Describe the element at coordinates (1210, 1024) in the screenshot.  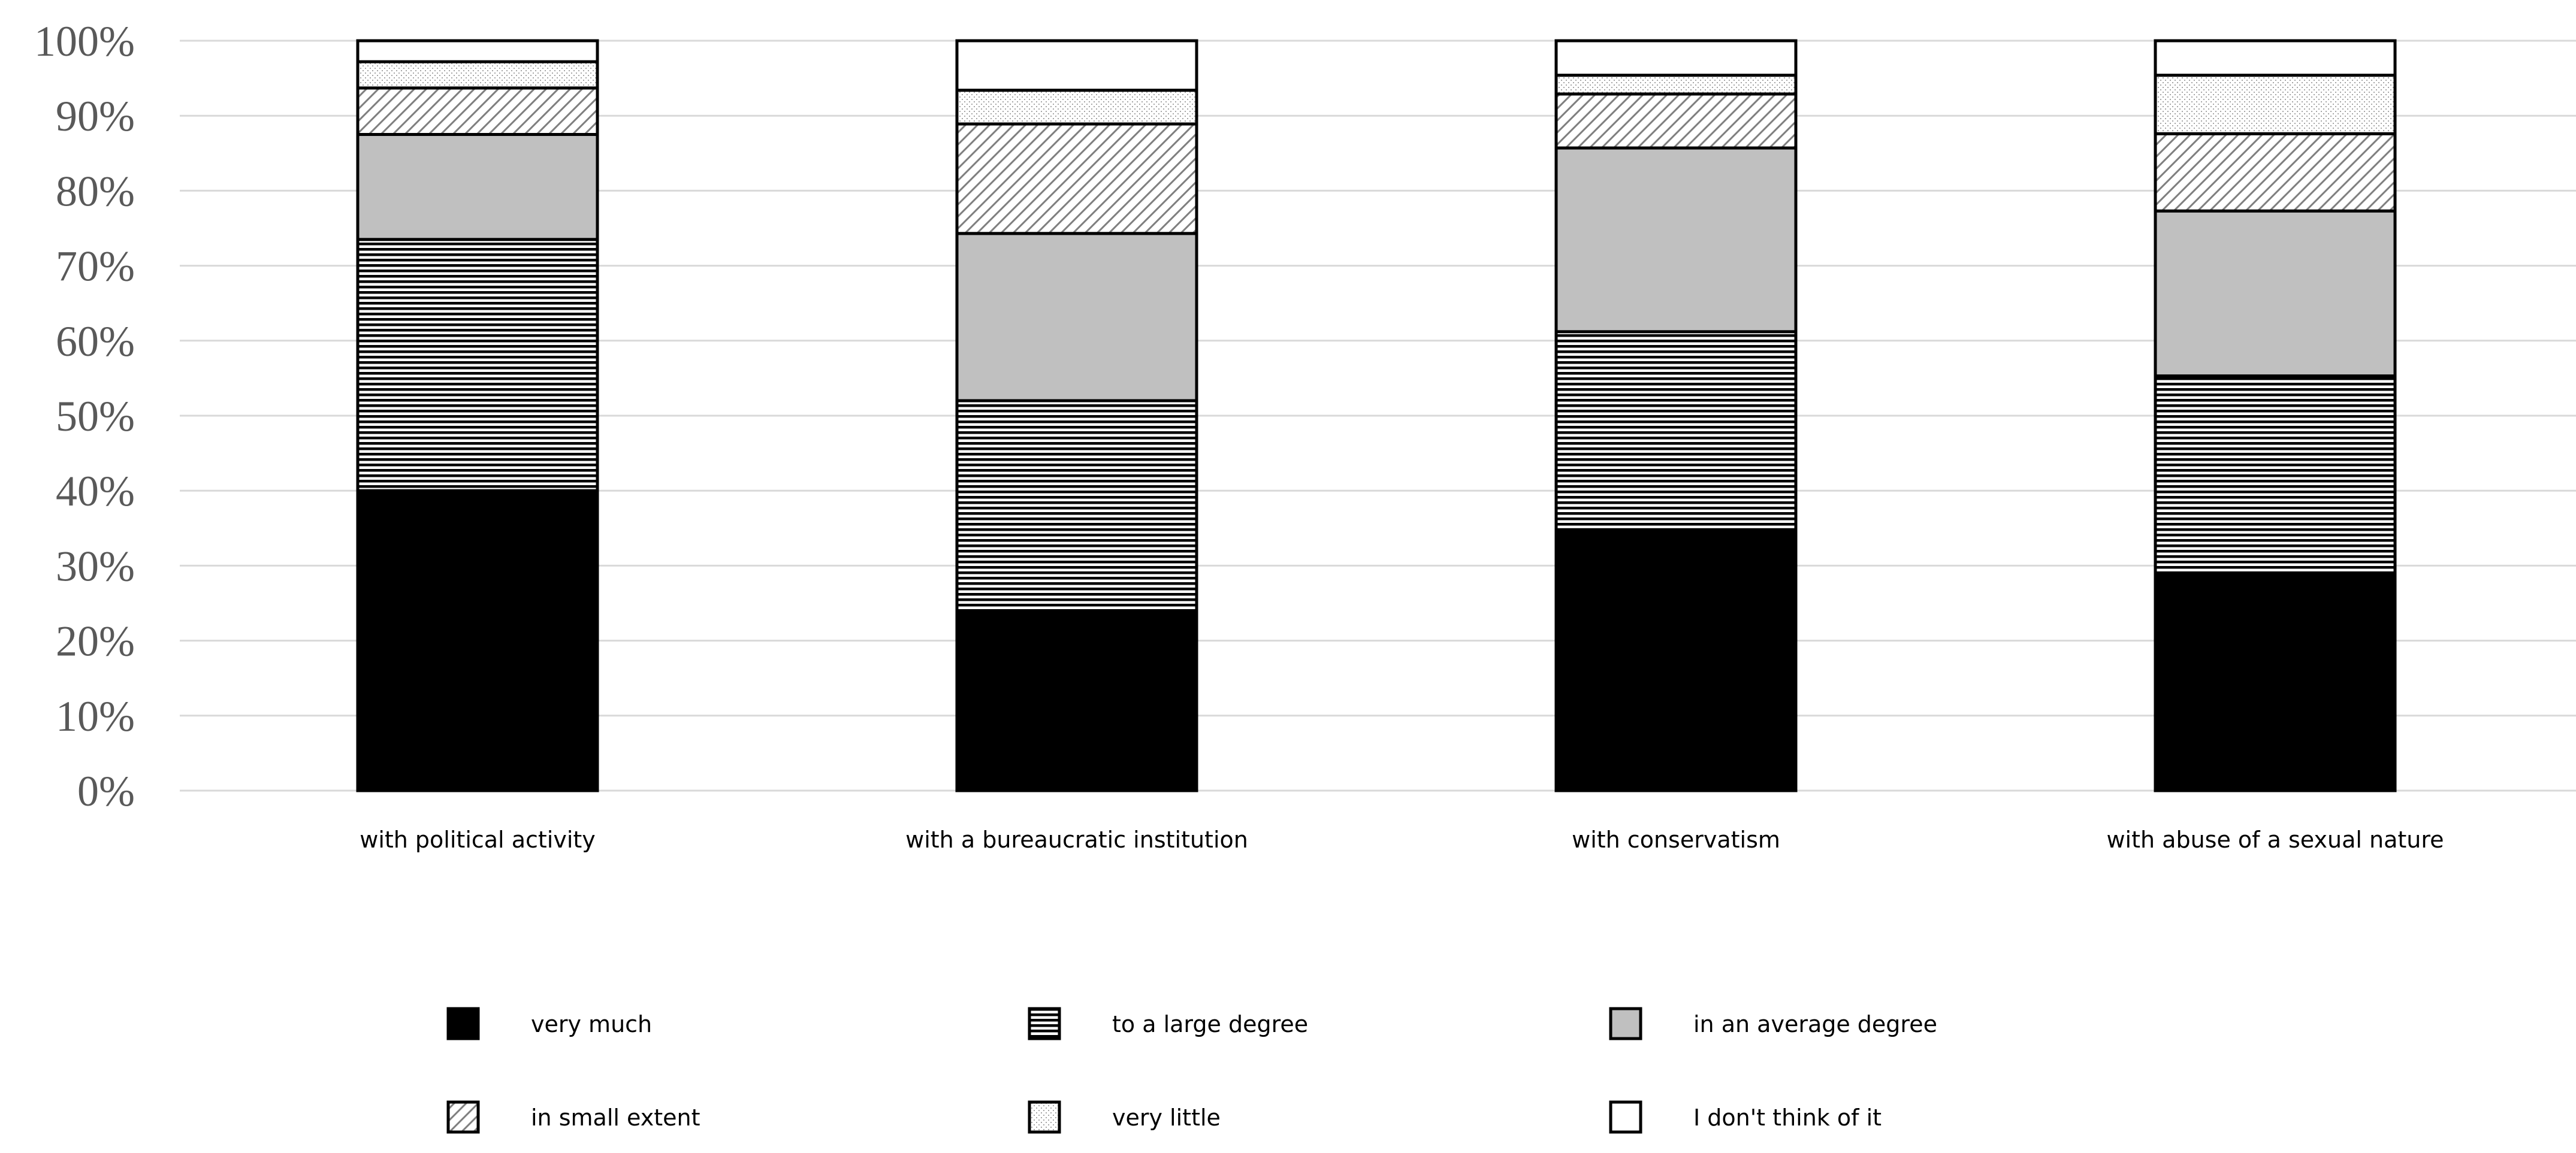
I see `legend-label: to a large degree` at that location.